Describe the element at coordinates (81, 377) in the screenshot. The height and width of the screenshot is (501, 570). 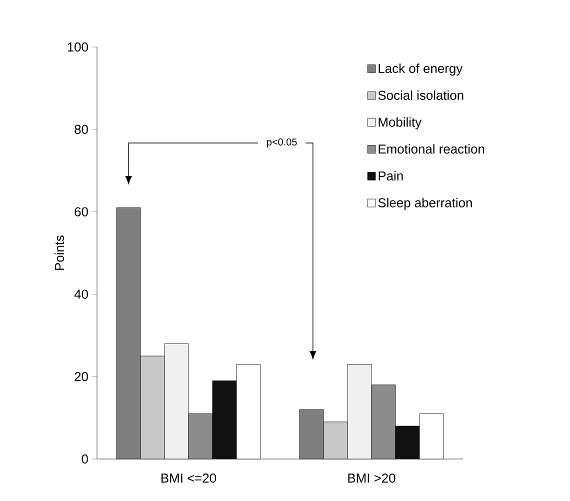
I see `y-tick-label: 20` at that location.